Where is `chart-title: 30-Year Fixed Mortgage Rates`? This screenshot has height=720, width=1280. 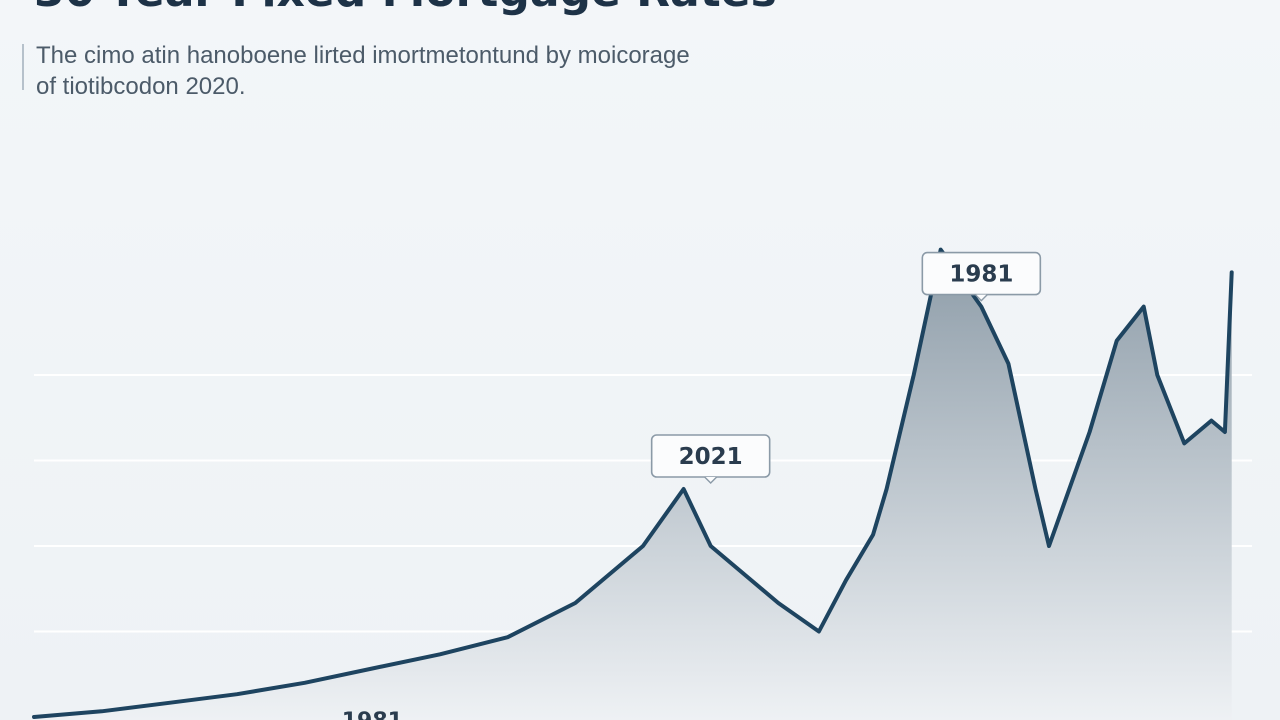 chart-title: 30-Year Fixed Mortgage Rates is located at coordinates (405, 8).